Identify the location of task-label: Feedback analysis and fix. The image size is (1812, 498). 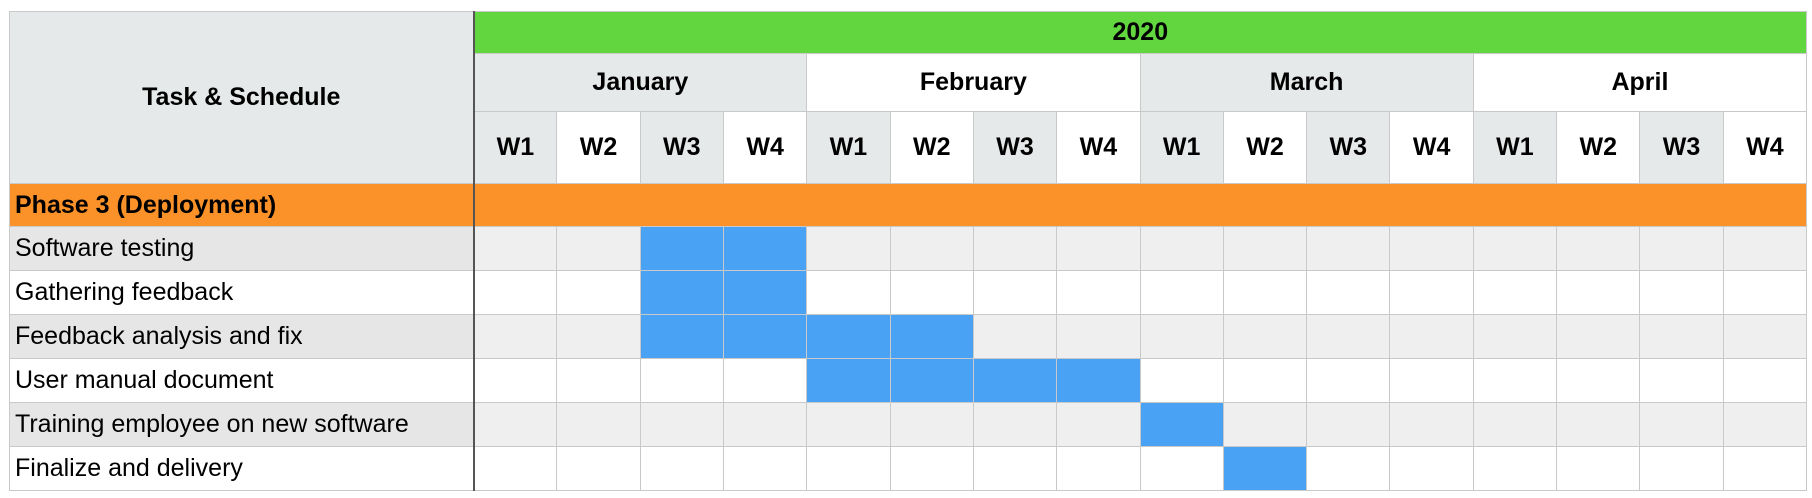
(242, 336).